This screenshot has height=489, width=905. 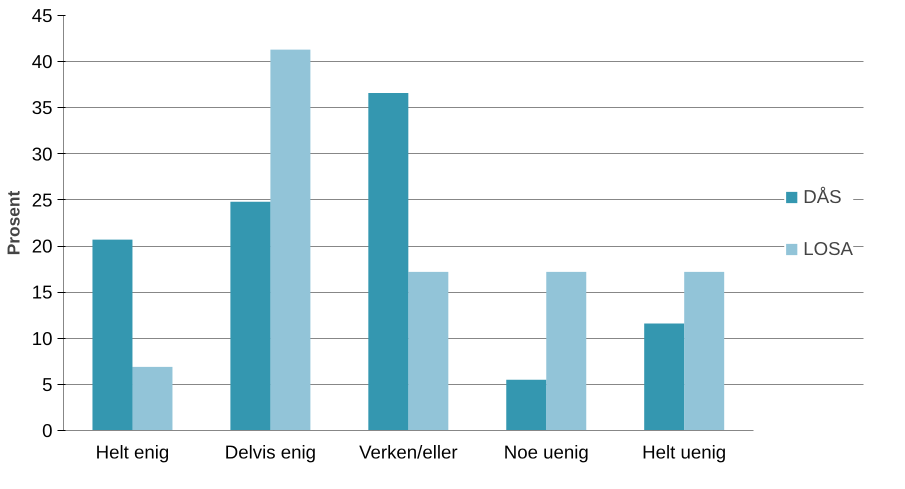 What do you see at coordinates (828, 249) in the screenshot?
I see `legend-label: LOSA` at bounding box center [828, 249].